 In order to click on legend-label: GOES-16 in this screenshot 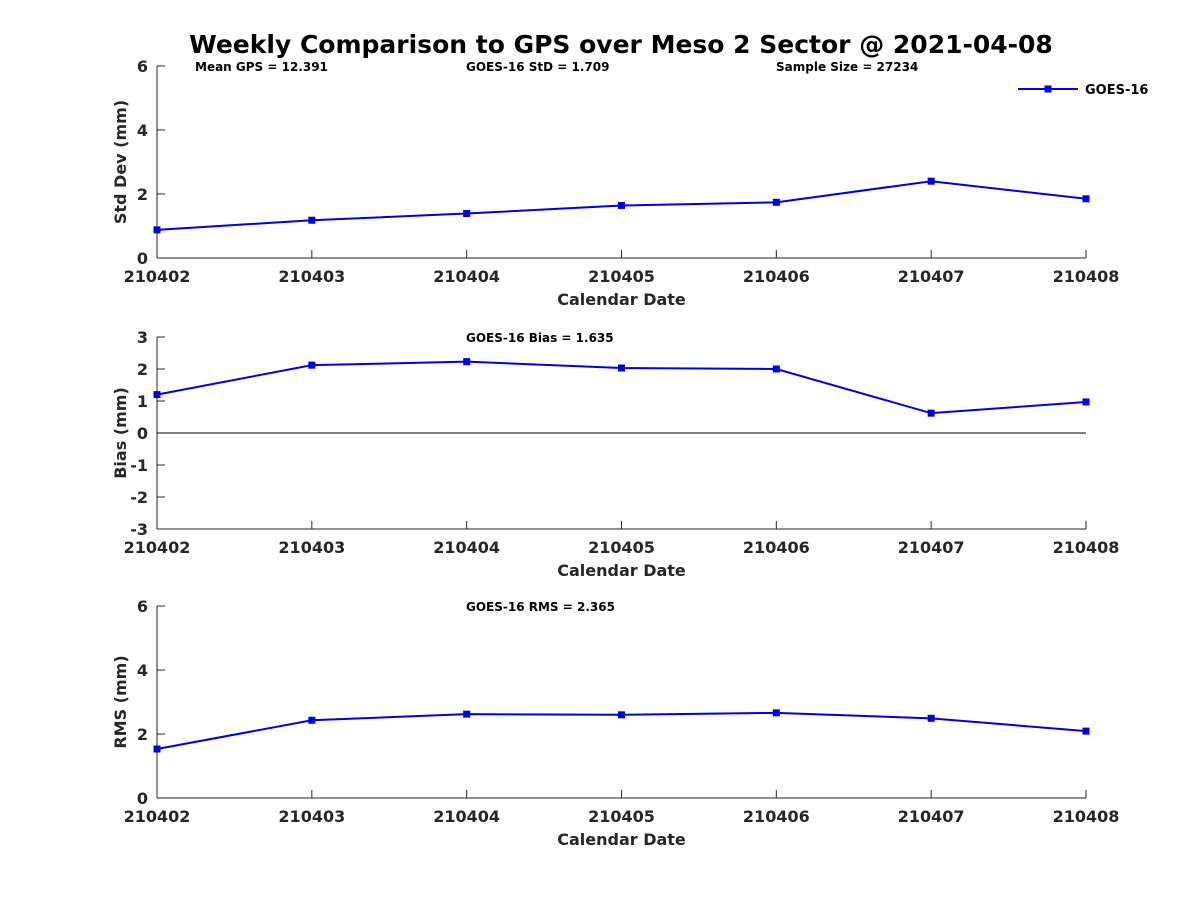, I will do `click(1116, 90)`.